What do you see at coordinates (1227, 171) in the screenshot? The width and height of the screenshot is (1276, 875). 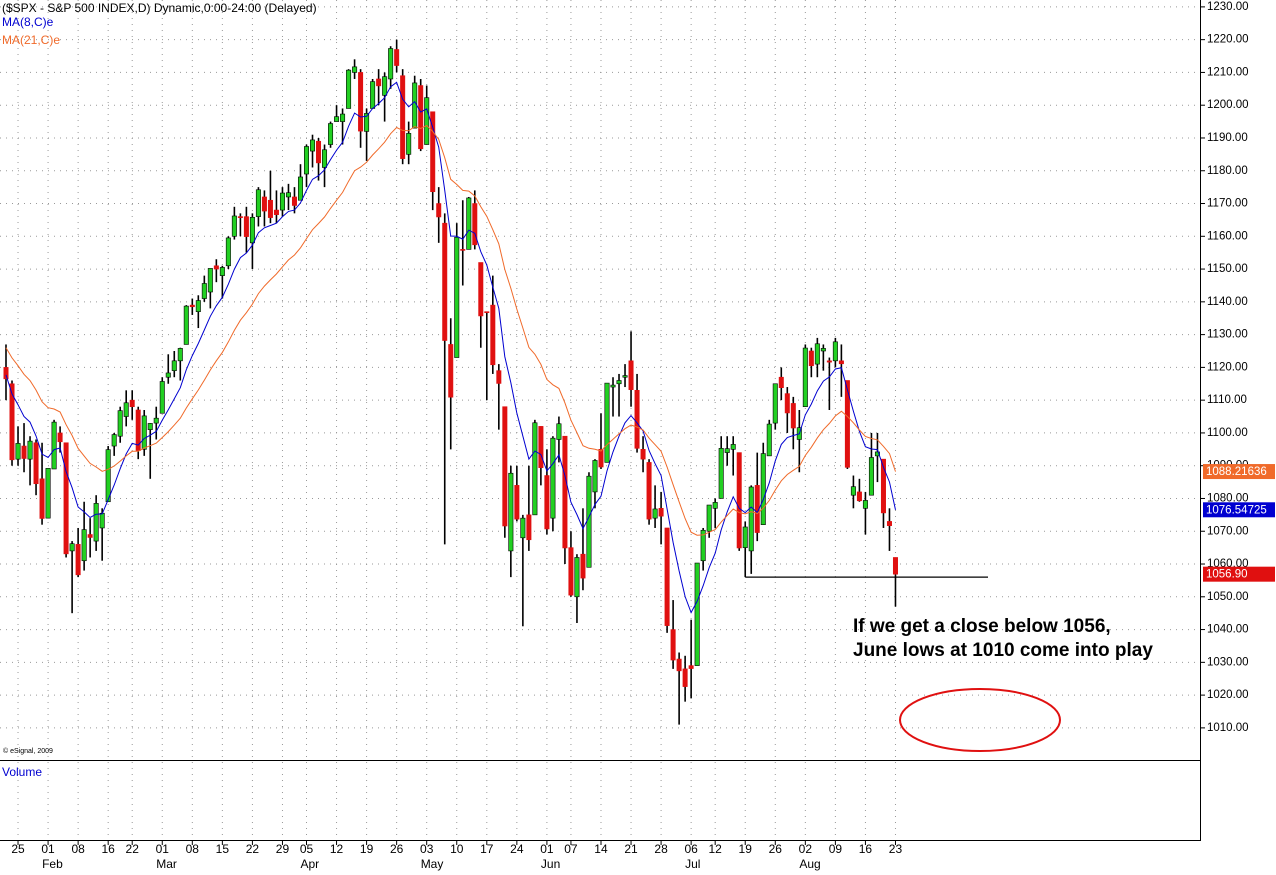 I see `y-tick-label: 1180.00` at bounding box center [1227, 171].